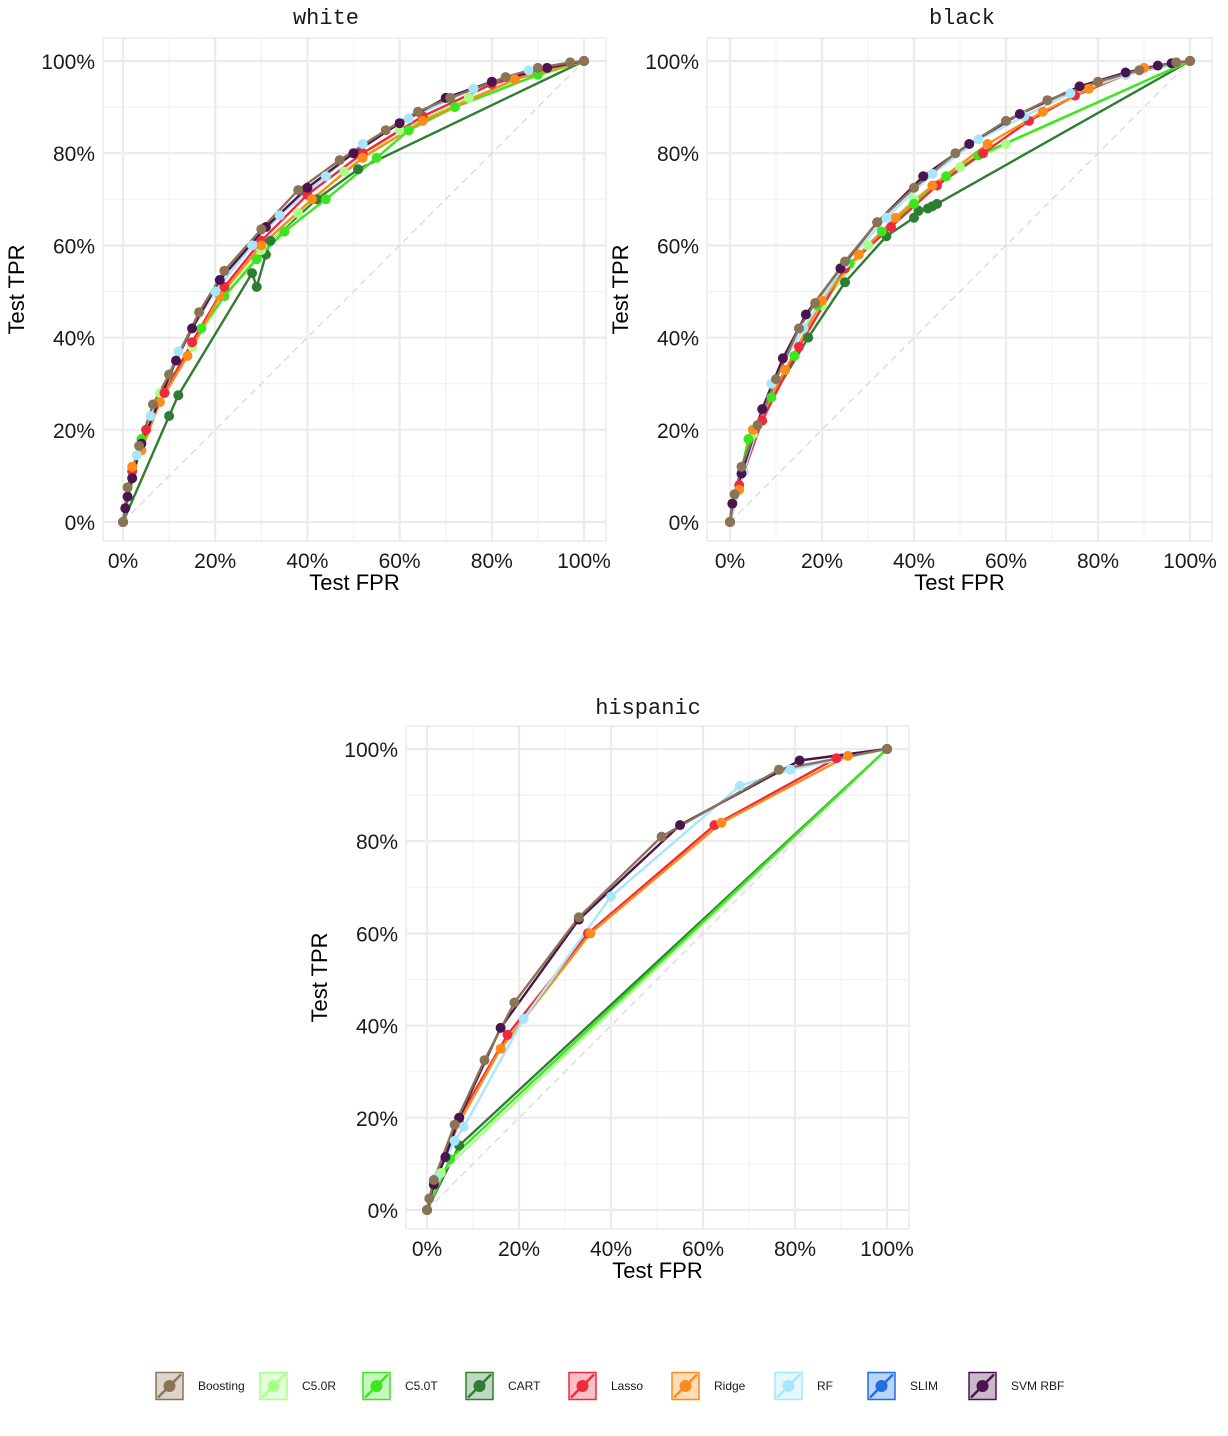 Image resolution: width=1228 pixels, height=1436 pixels. What do you see at coordinates (684, 523) in the screenshot?
I see `y-tick-label: 0%` at bounding box center [684, 523].